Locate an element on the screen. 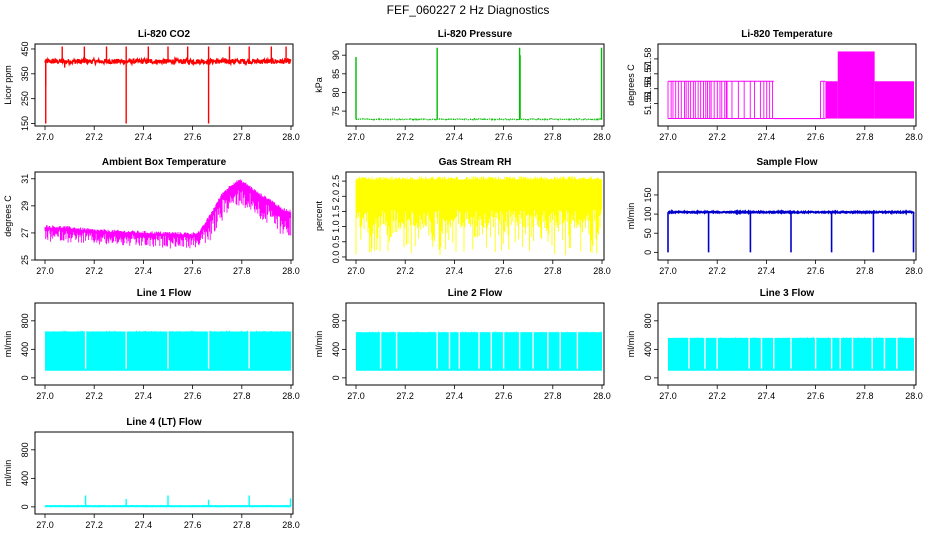 The image size is (936, 540). line-2-flow-series is located at coordinates (479, 351).